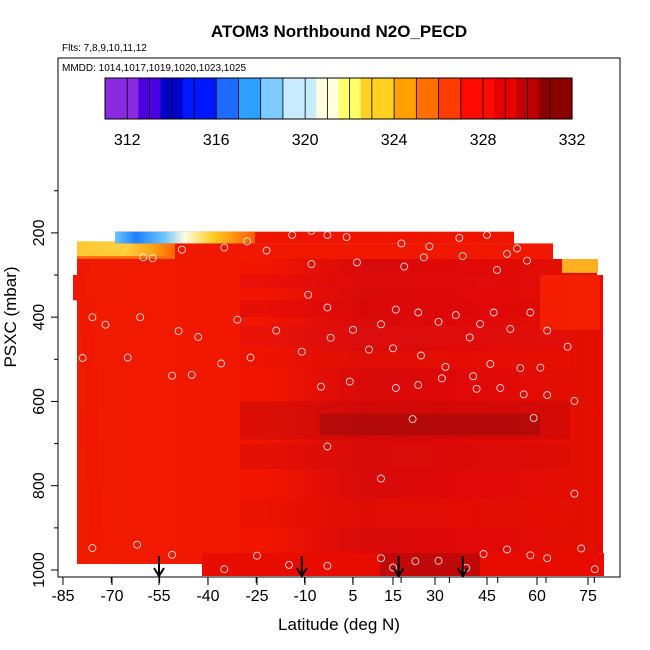 The image size is (650, 650). I want to click on x-tick-label: -25, so click(256, 596).